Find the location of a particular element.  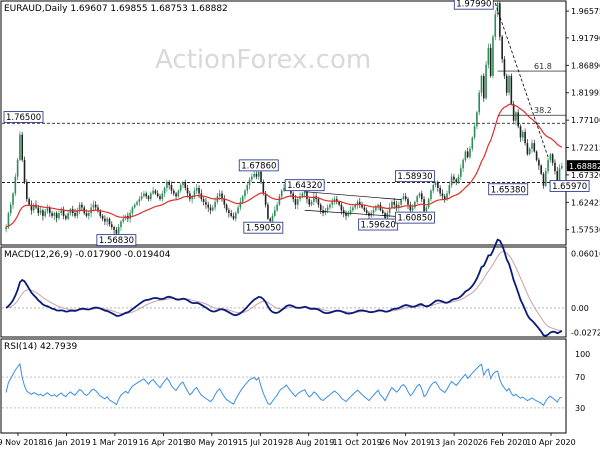

price-annotation: 1.64320 is located at coordinates (304, 185).